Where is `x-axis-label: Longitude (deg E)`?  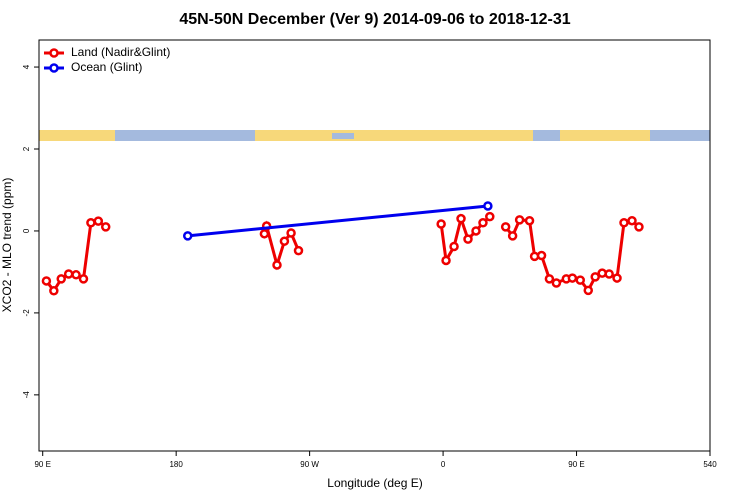 x-axis-label: Longitude (deg E) is located at coordinates (374, 483).